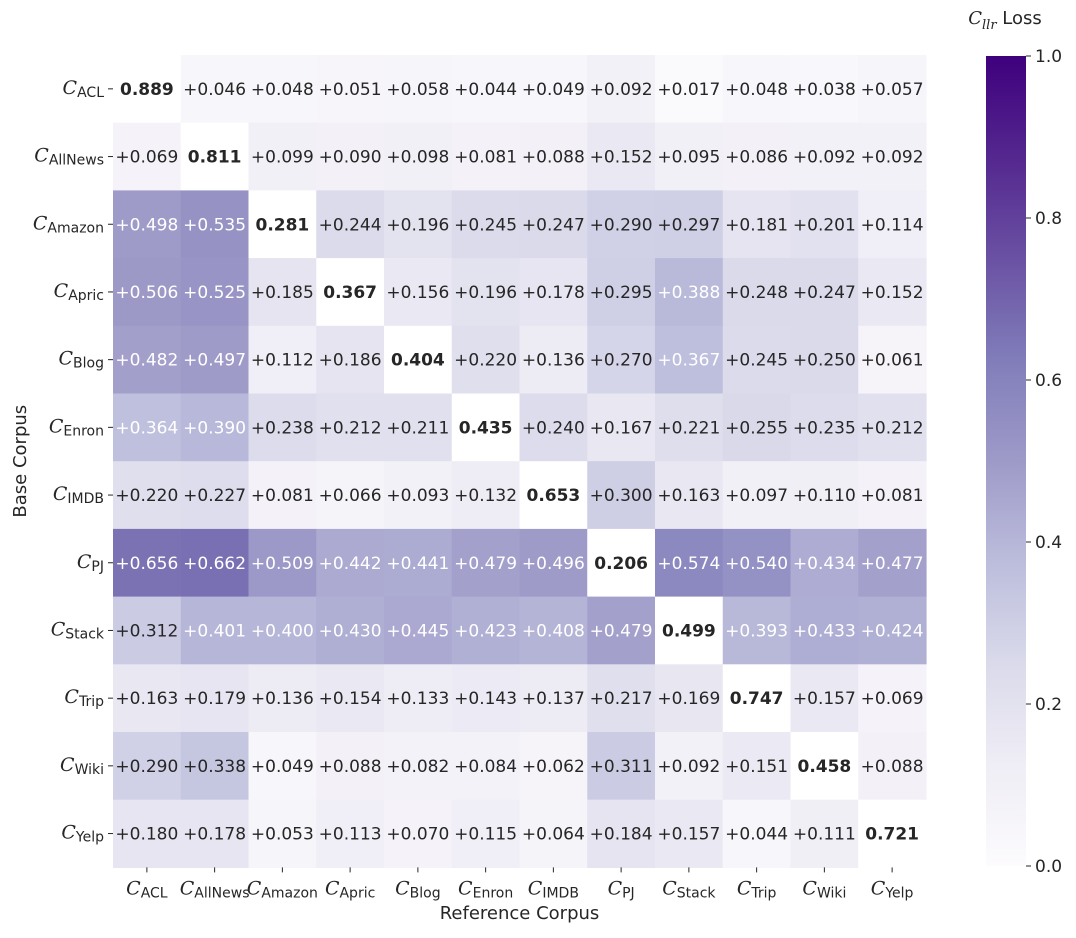  I want to click on cell-label-acl-stack: +0.017, so click(688, 90).